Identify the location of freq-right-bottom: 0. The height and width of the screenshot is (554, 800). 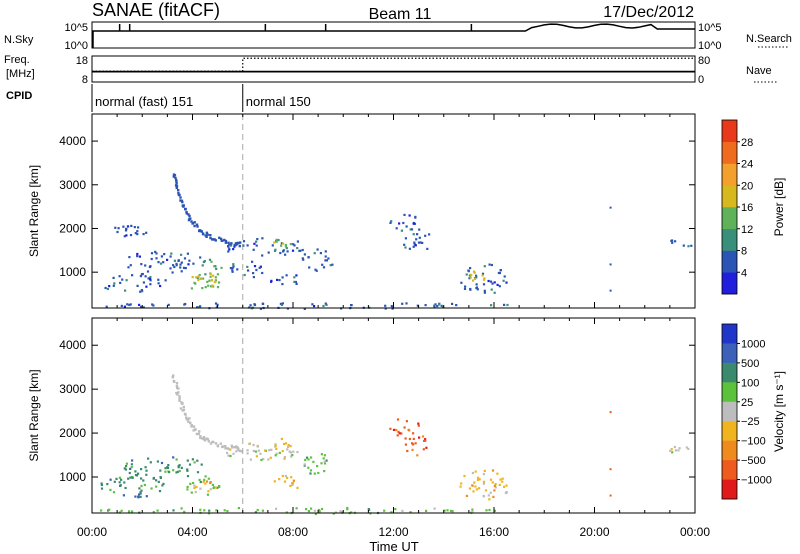
(701, 80).